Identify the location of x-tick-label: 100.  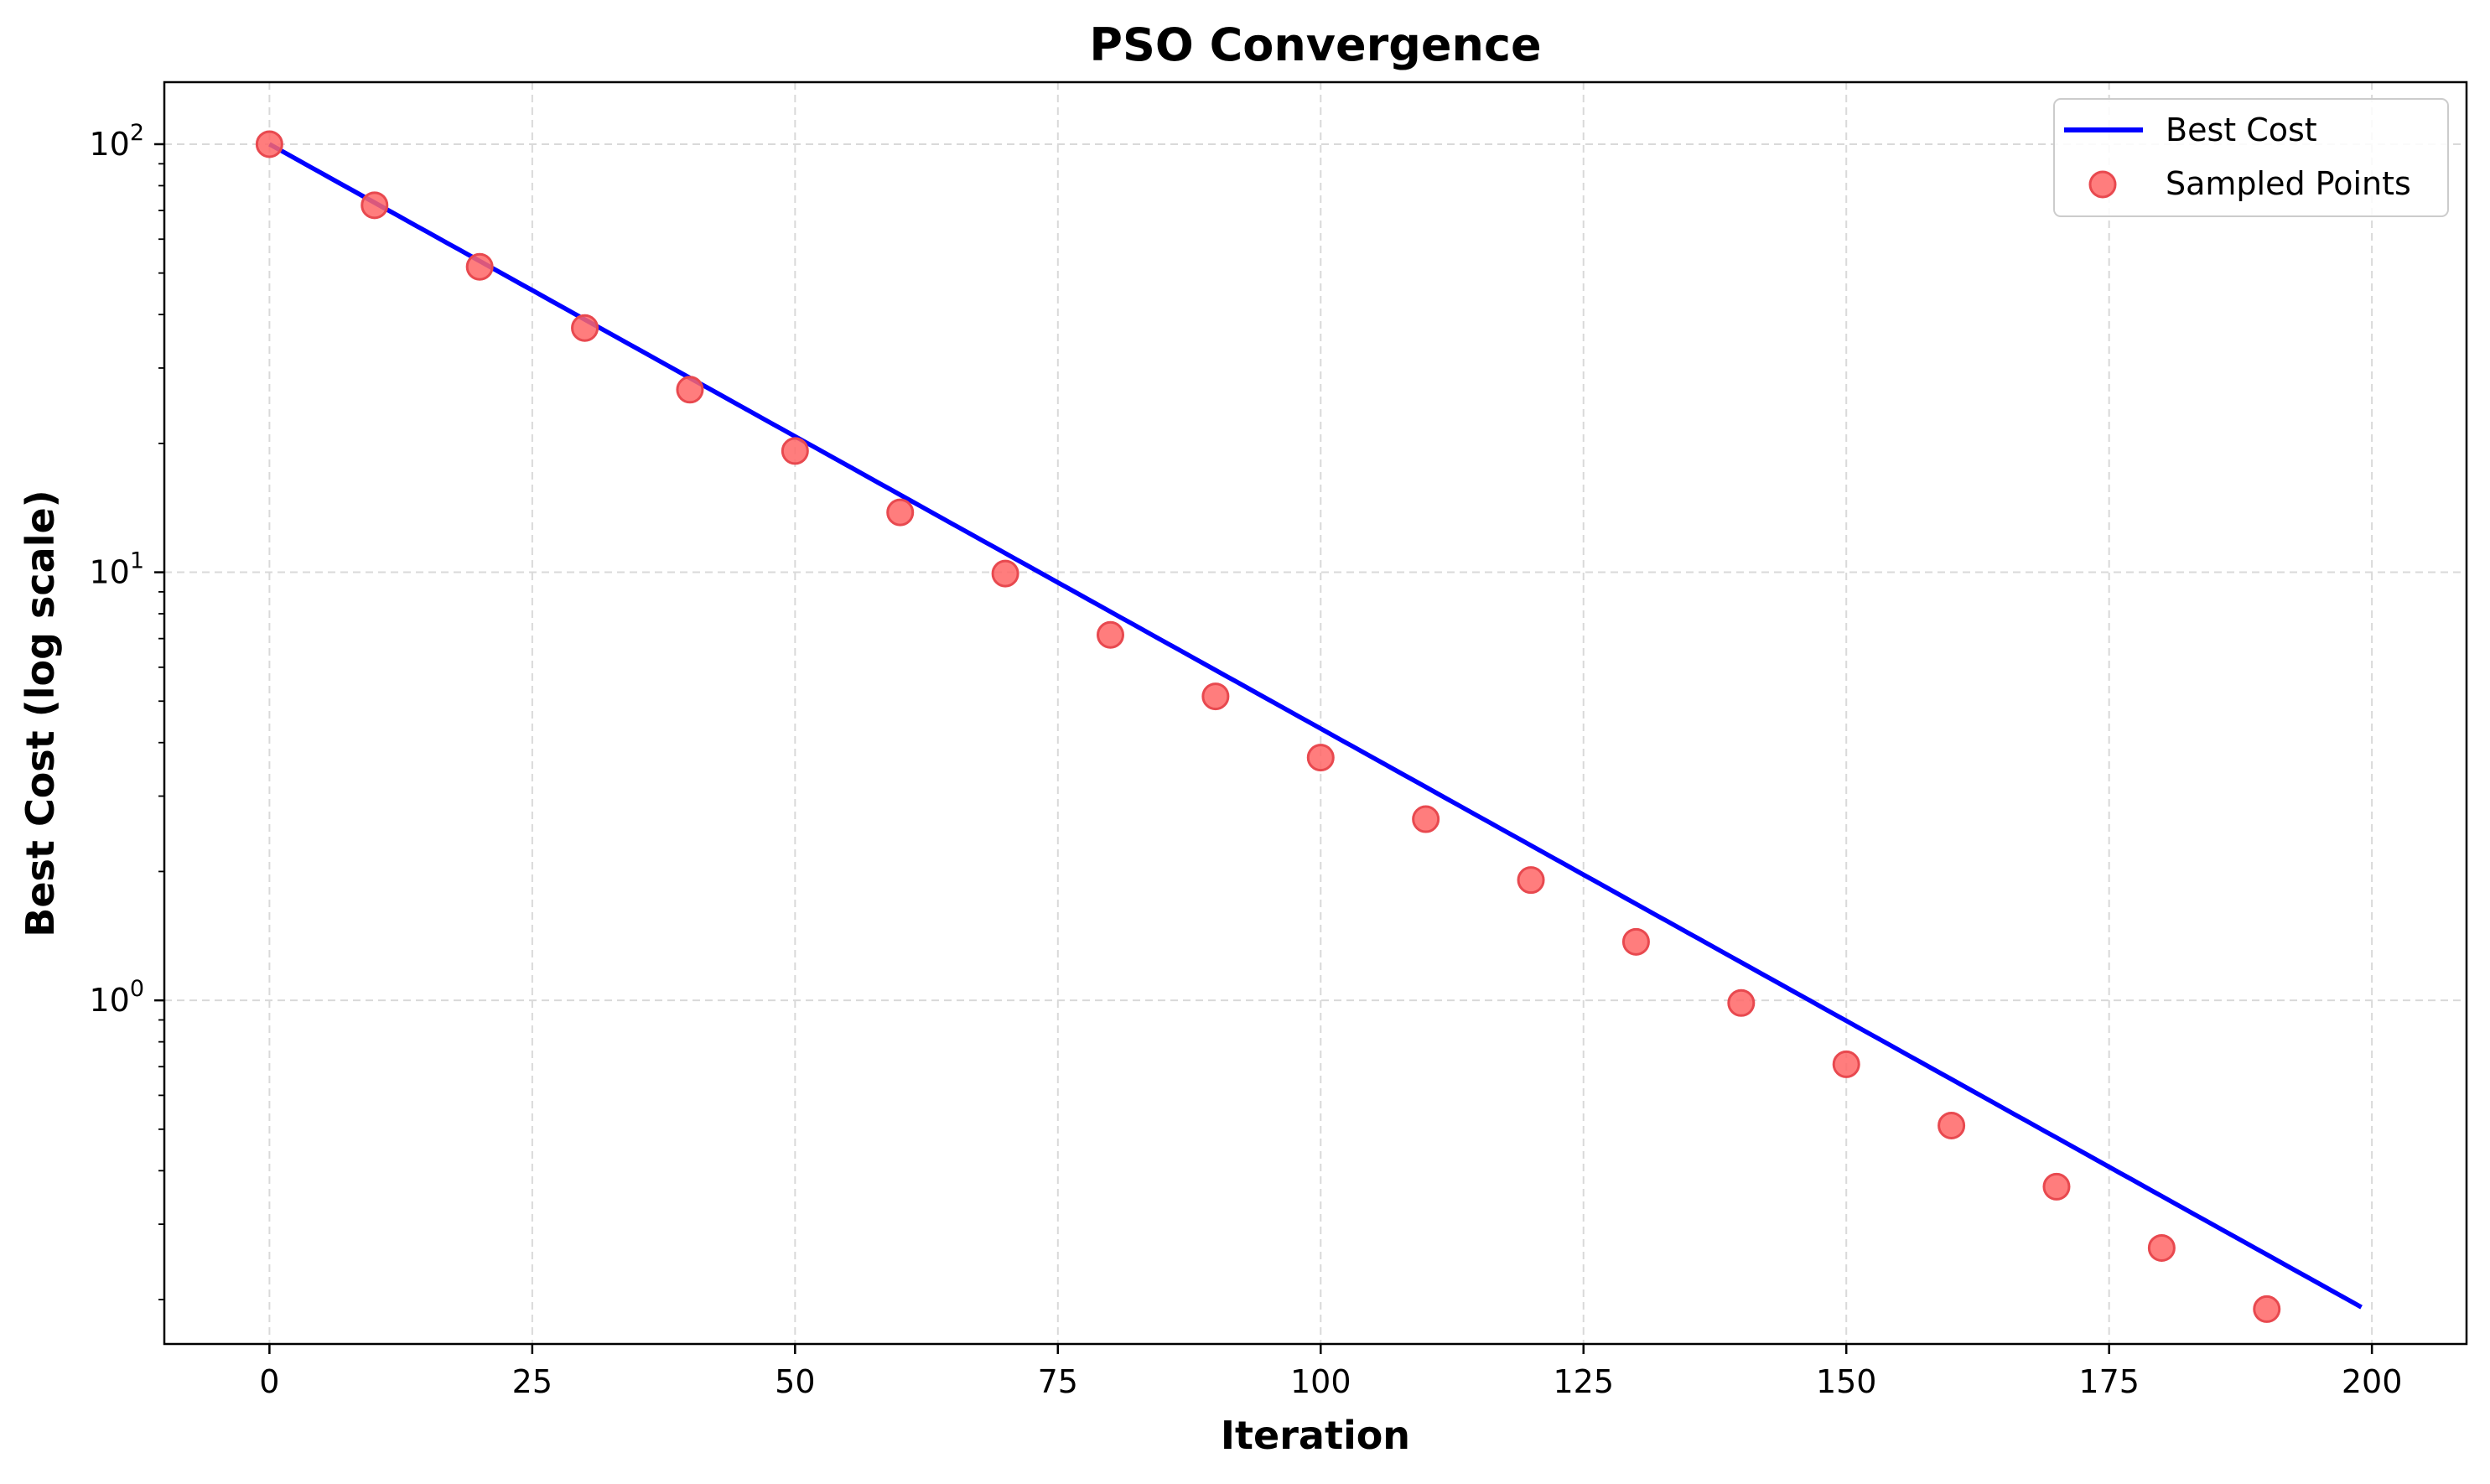
(1320, 1381).